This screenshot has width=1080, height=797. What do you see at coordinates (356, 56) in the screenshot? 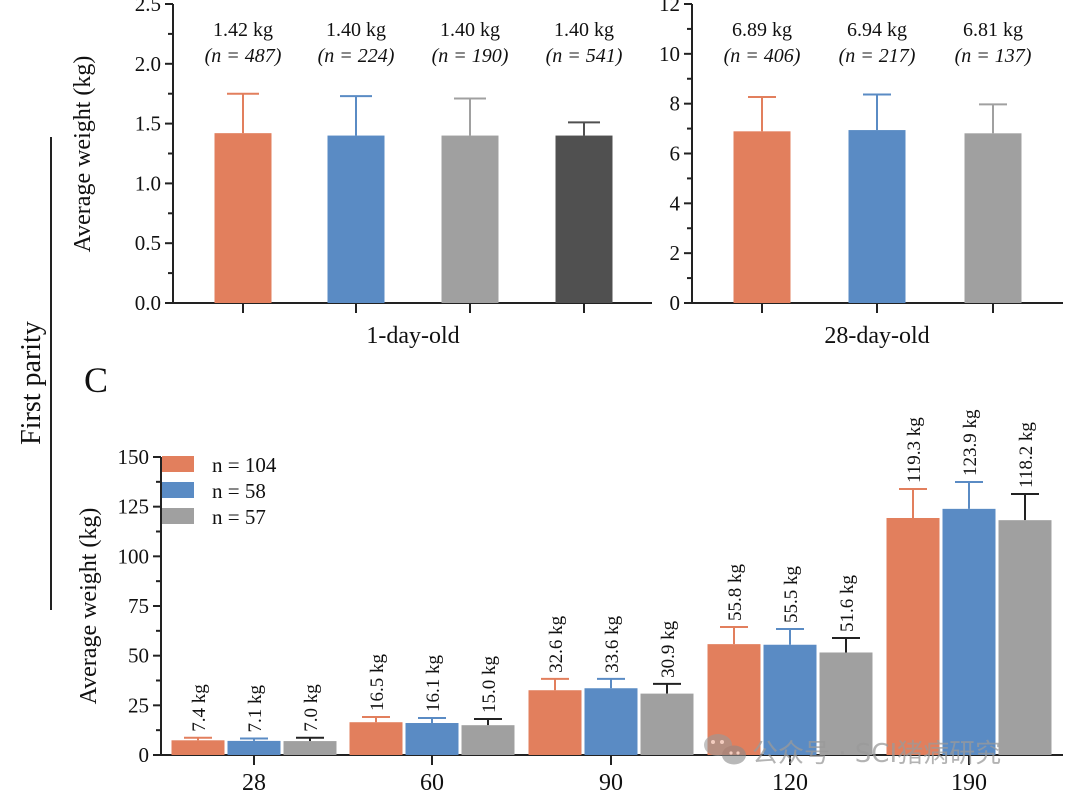
I see `bar-n-label: (n = 224)` at bounding box center [356, 56].